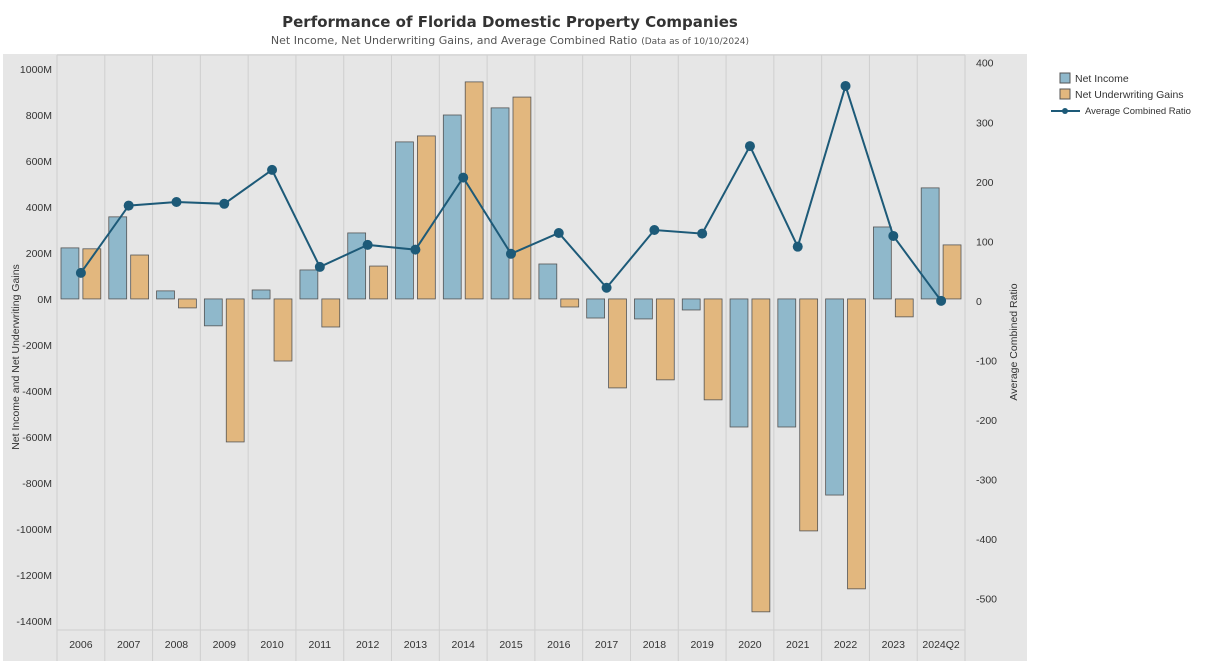  I want to click on y2-tick-label: 400, so click(985, 64).